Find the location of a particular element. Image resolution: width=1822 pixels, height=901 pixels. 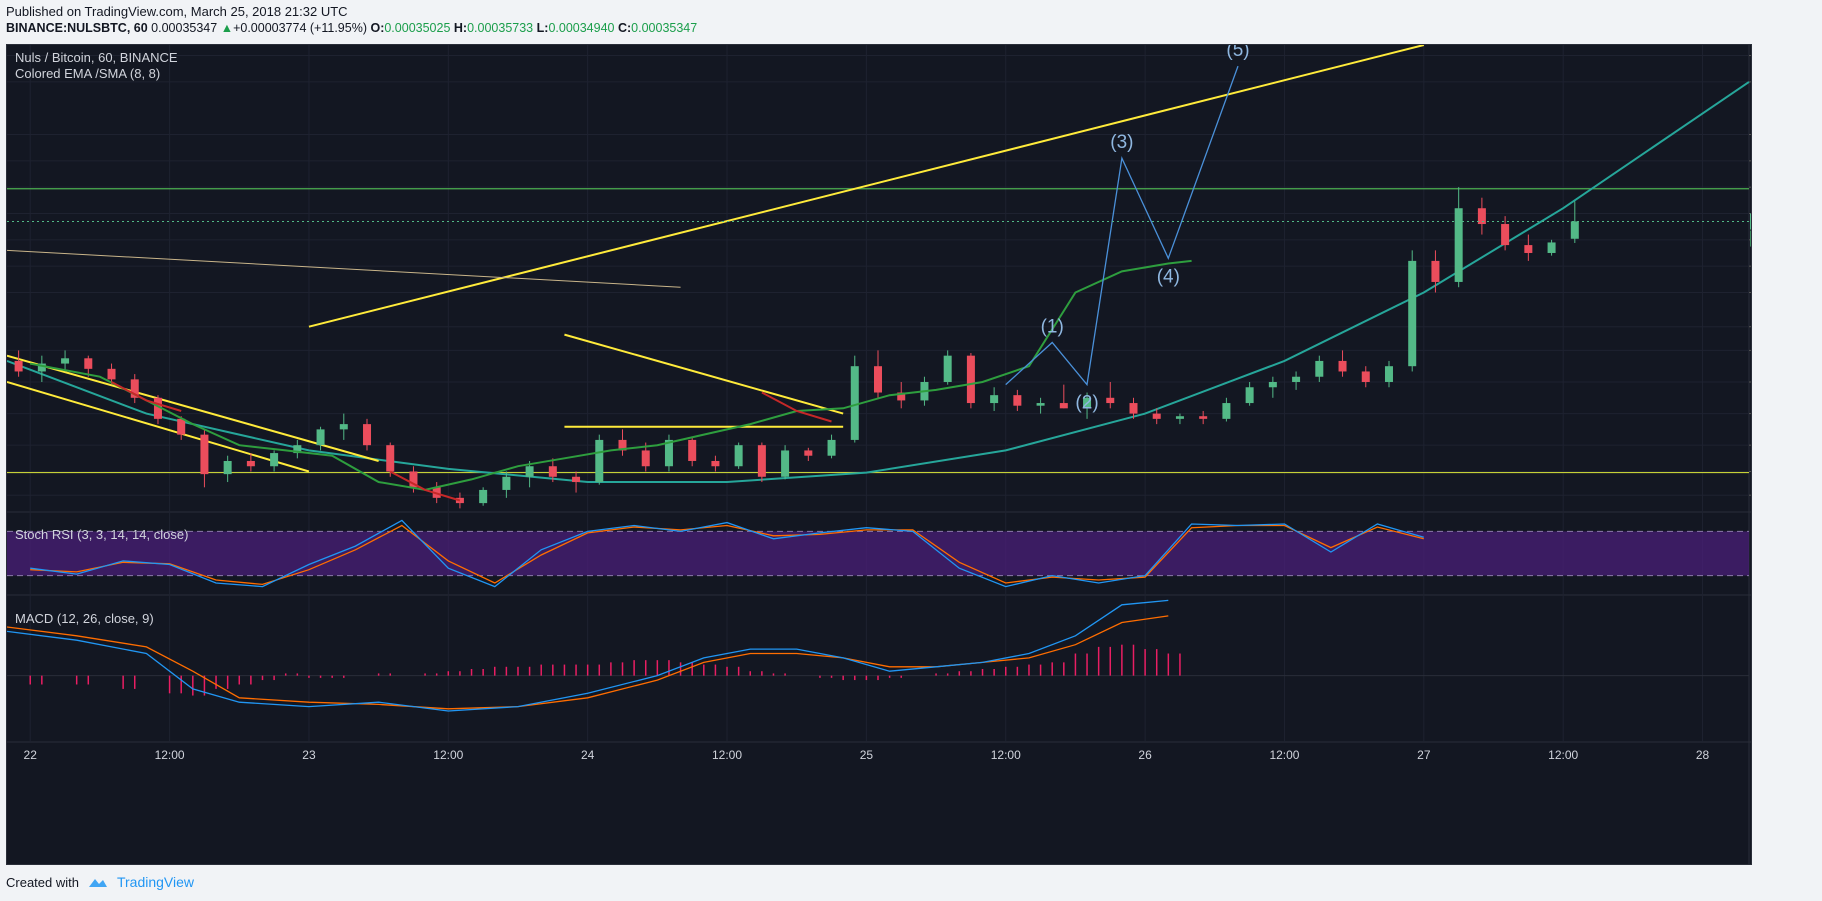

low-label: L: is located at coordinates (542, 28).